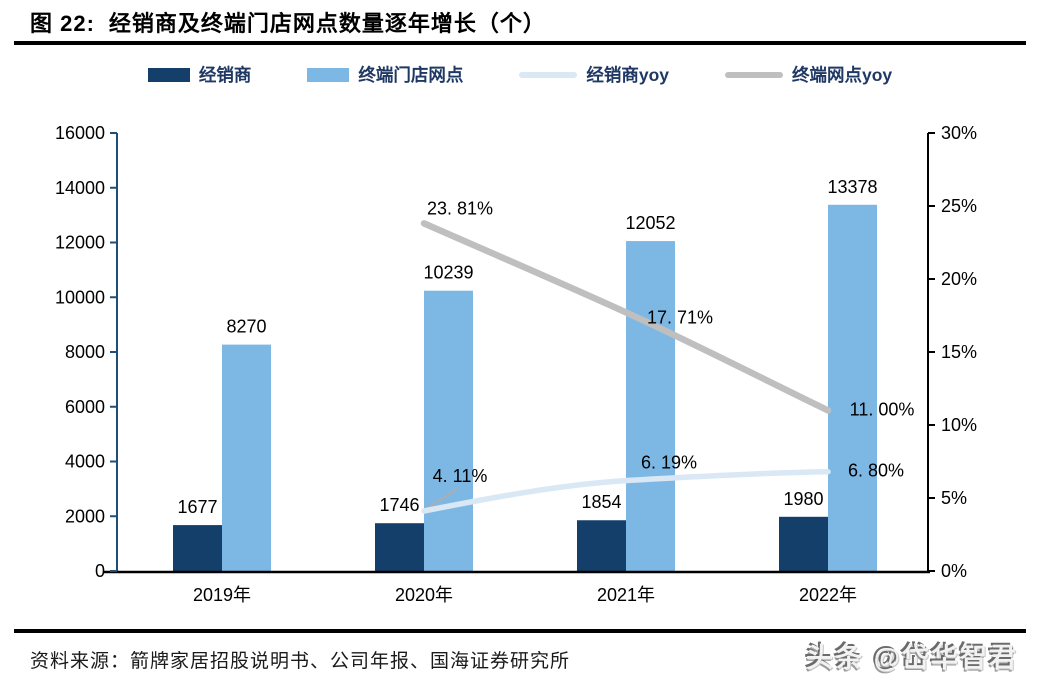 This screenshot has height=685, width=1040. I want to click on x-axis-category-label: 2022年, so click(828, 595).